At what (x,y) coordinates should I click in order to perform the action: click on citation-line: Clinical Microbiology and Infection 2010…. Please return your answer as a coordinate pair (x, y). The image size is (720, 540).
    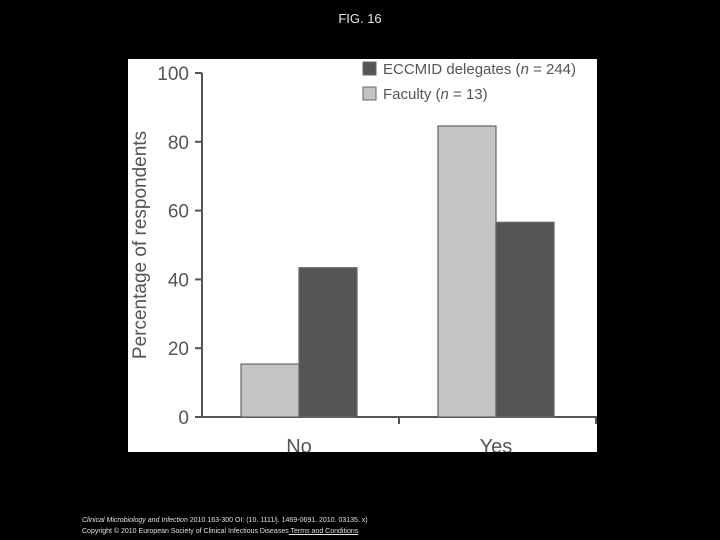
    Looking at the image, I should click on (225, 520).